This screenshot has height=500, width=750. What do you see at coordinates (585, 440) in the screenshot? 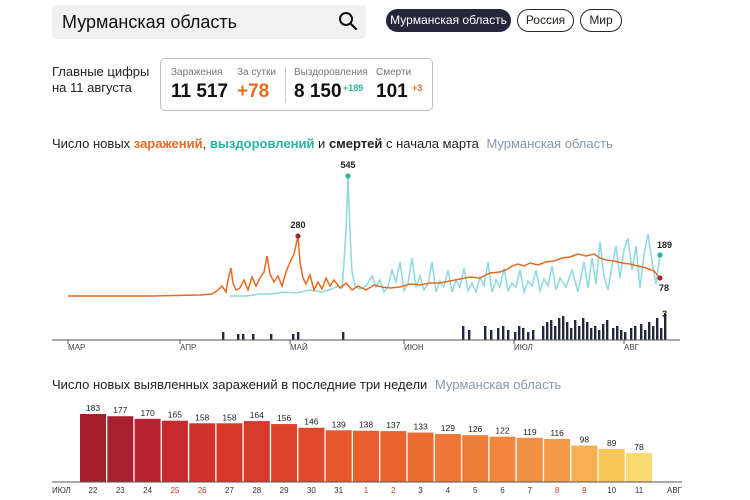
I see `bar-value-label: 98` at bounding box center [585, 440].